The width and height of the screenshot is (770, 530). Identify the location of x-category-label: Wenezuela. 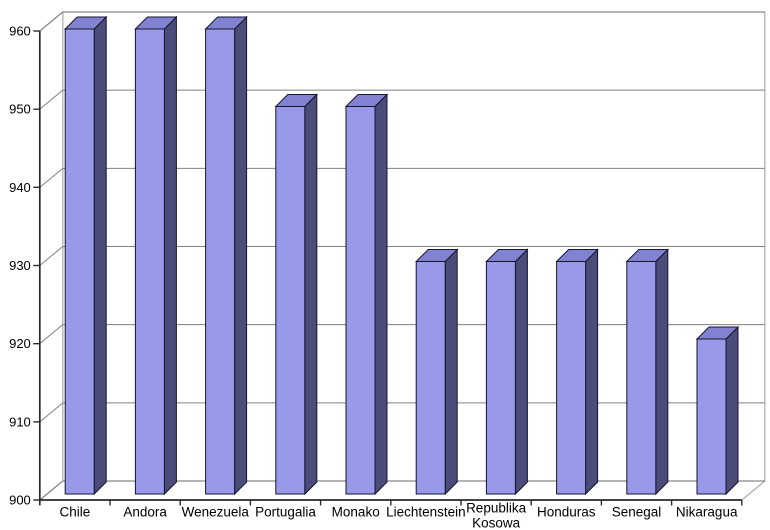
(216, 512).